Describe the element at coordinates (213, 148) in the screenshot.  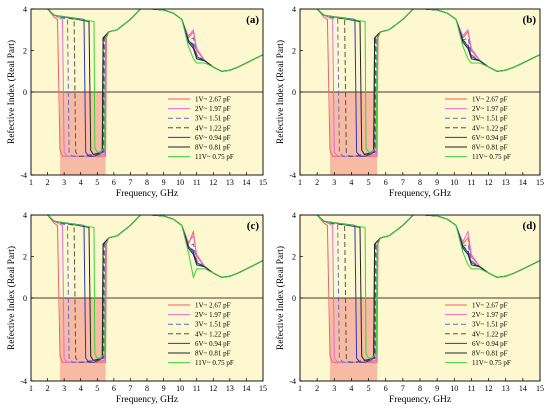
I see `legend-label-6: 8V~ 0.81 pF` at that location.